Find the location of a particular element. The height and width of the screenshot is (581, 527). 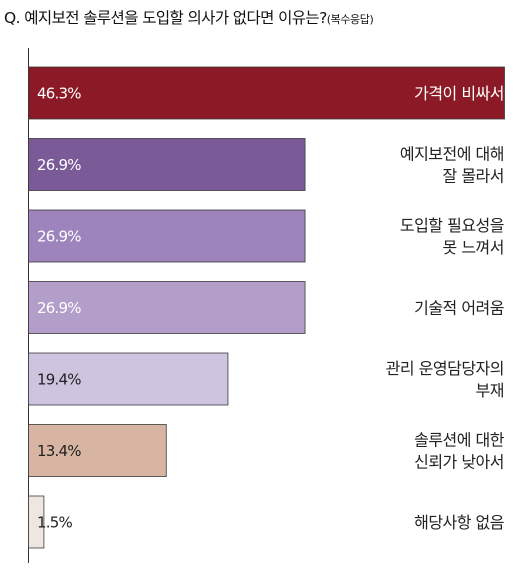

bar-value-label-2: 26.9% is located at coordinates (59, 165).